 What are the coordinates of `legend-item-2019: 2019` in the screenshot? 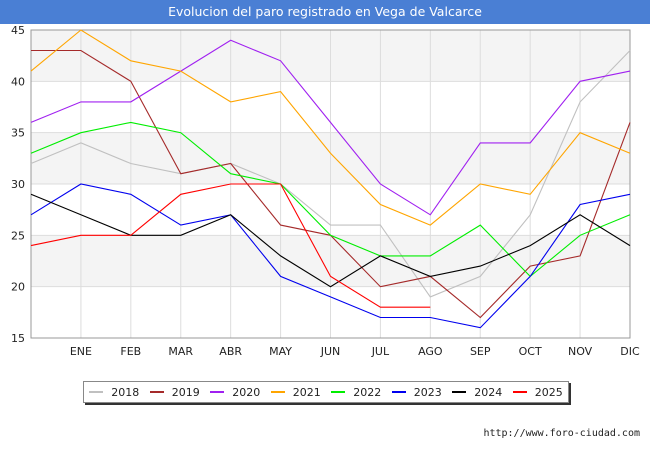 It's located at (174, 392).